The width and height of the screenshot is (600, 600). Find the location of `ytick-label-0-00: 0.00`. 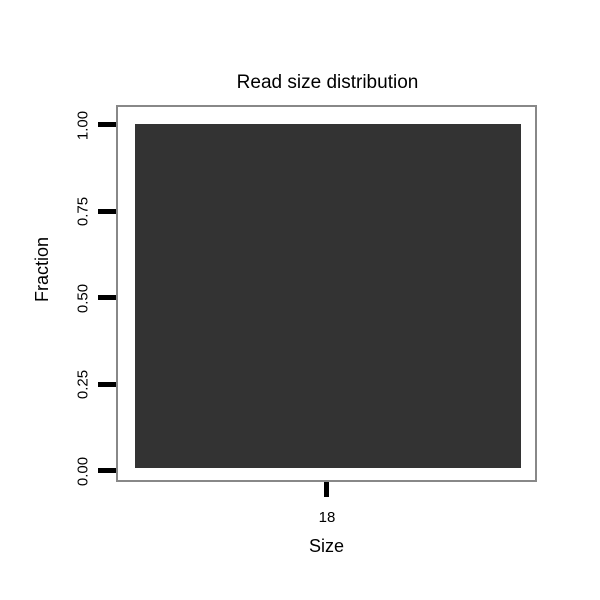

ytick-label-0-00: 0.00 is located at coordinates (83, 471).